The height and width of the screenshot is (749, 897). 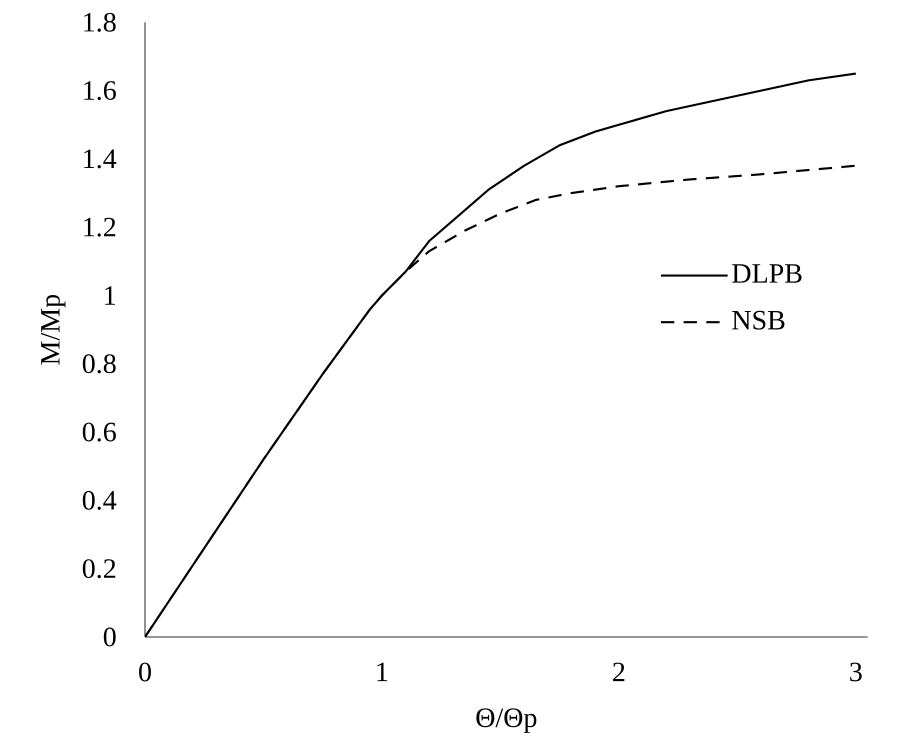 I want to click on x-tick-label: 0, so click(x=145, y=672).